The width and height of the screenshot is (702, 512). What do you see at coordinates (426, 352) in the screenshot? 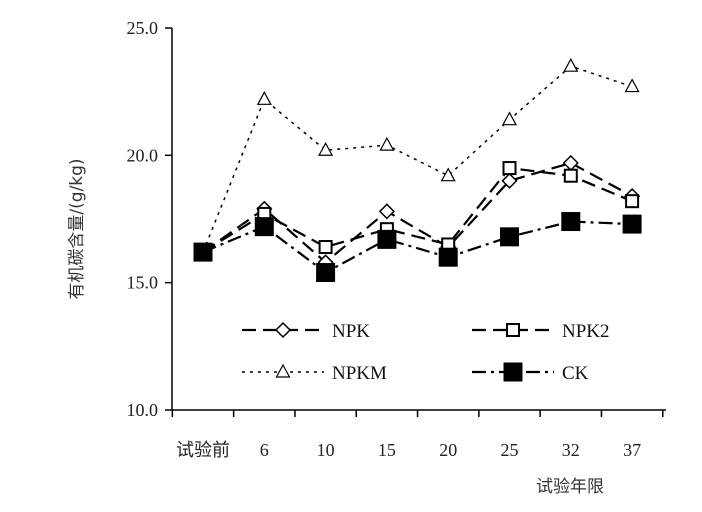
I see `legend: NPK NPK2 NPKM CK` at bounding box center [426, 352].